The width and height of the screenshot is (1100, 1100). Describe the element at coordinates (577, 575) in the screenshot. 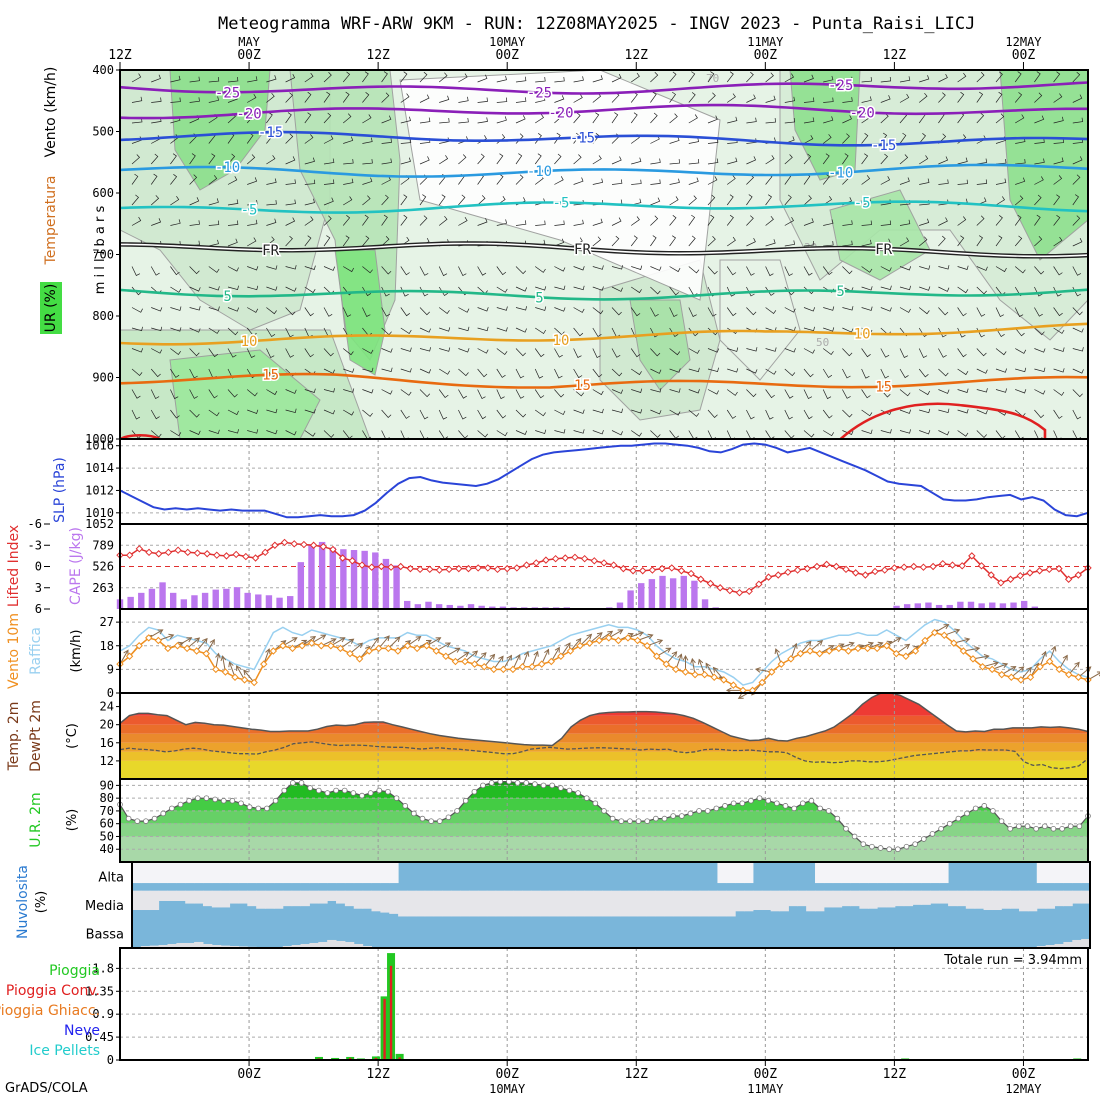

I see `cape-bars` at that location.